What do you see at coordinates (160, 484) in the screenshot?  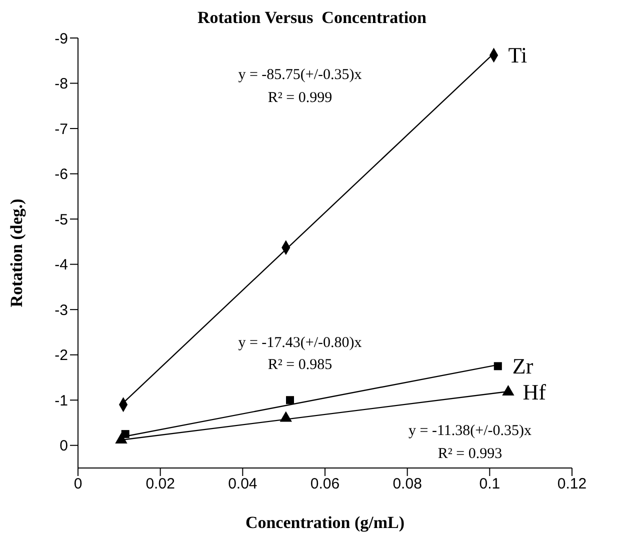 I see `x-tick-label: 0.02` at bounding box center [160, 484].